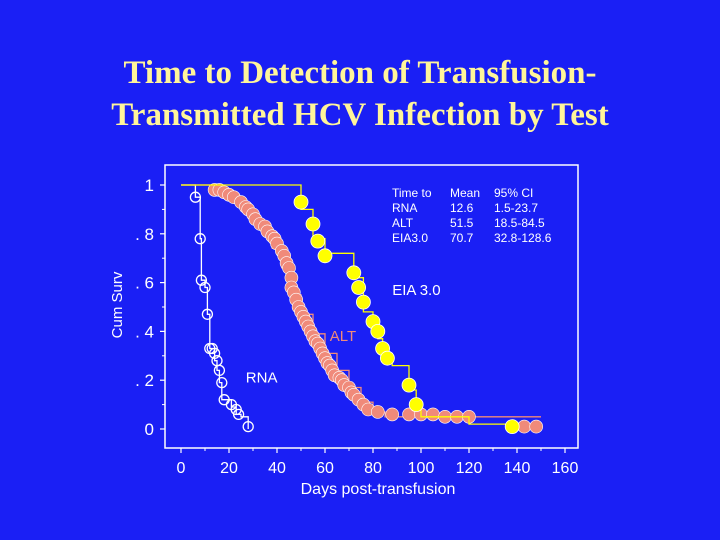 Image resolution: width=720 pixels, height=540 pixels. Describe the element at coordinates (404, 208) in the screenshot. I see `stats-table-cell: RNA` at that location.